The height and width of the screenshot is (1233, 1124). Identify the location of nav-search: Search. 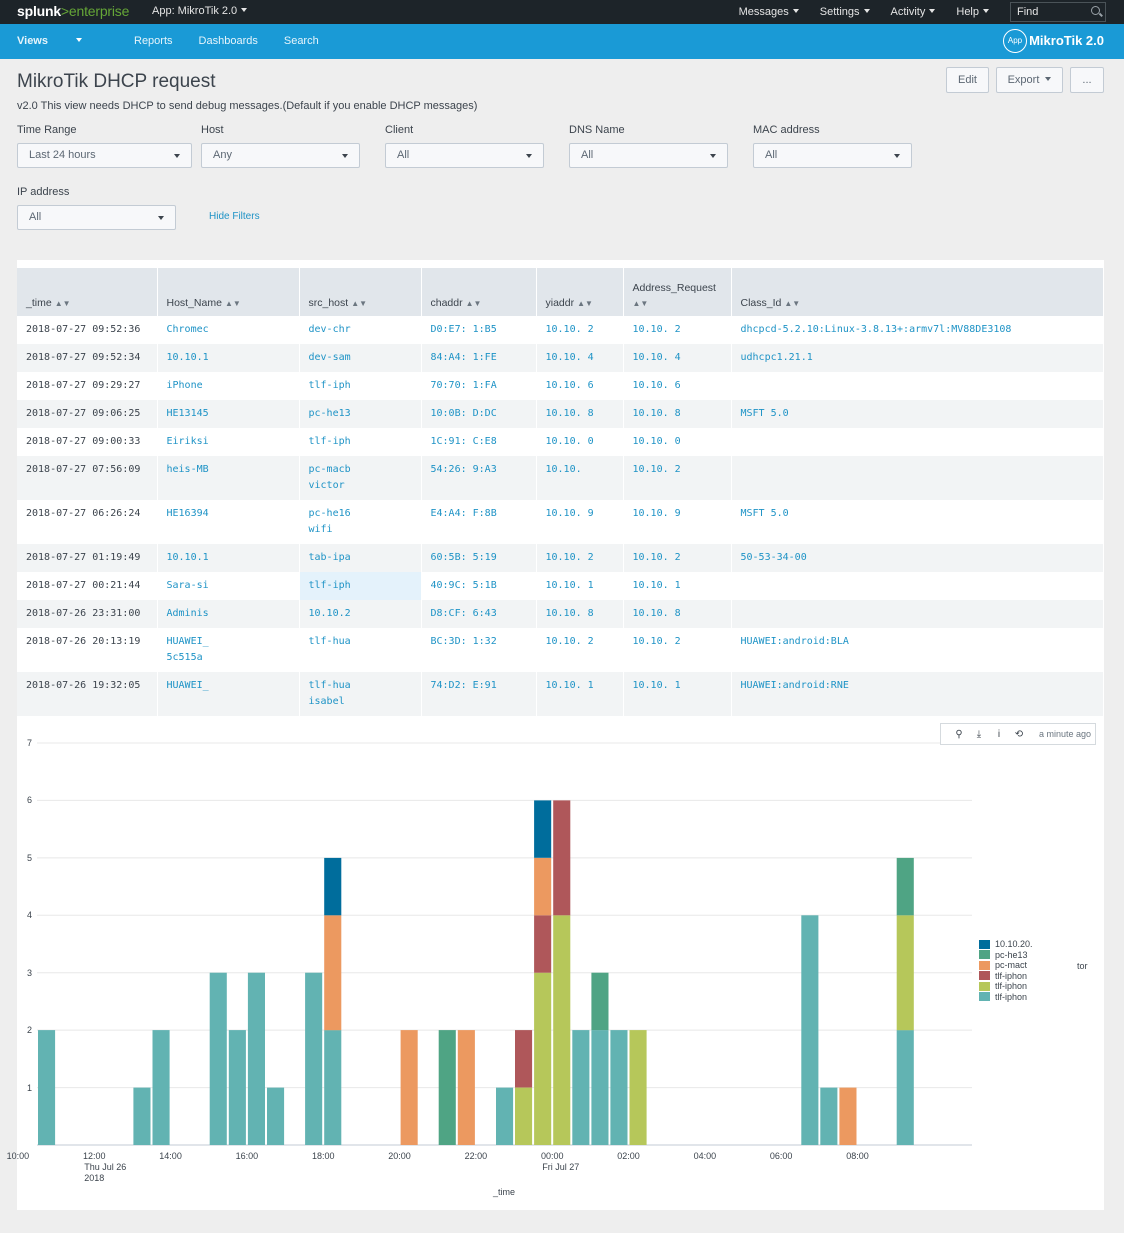
(301, 41).